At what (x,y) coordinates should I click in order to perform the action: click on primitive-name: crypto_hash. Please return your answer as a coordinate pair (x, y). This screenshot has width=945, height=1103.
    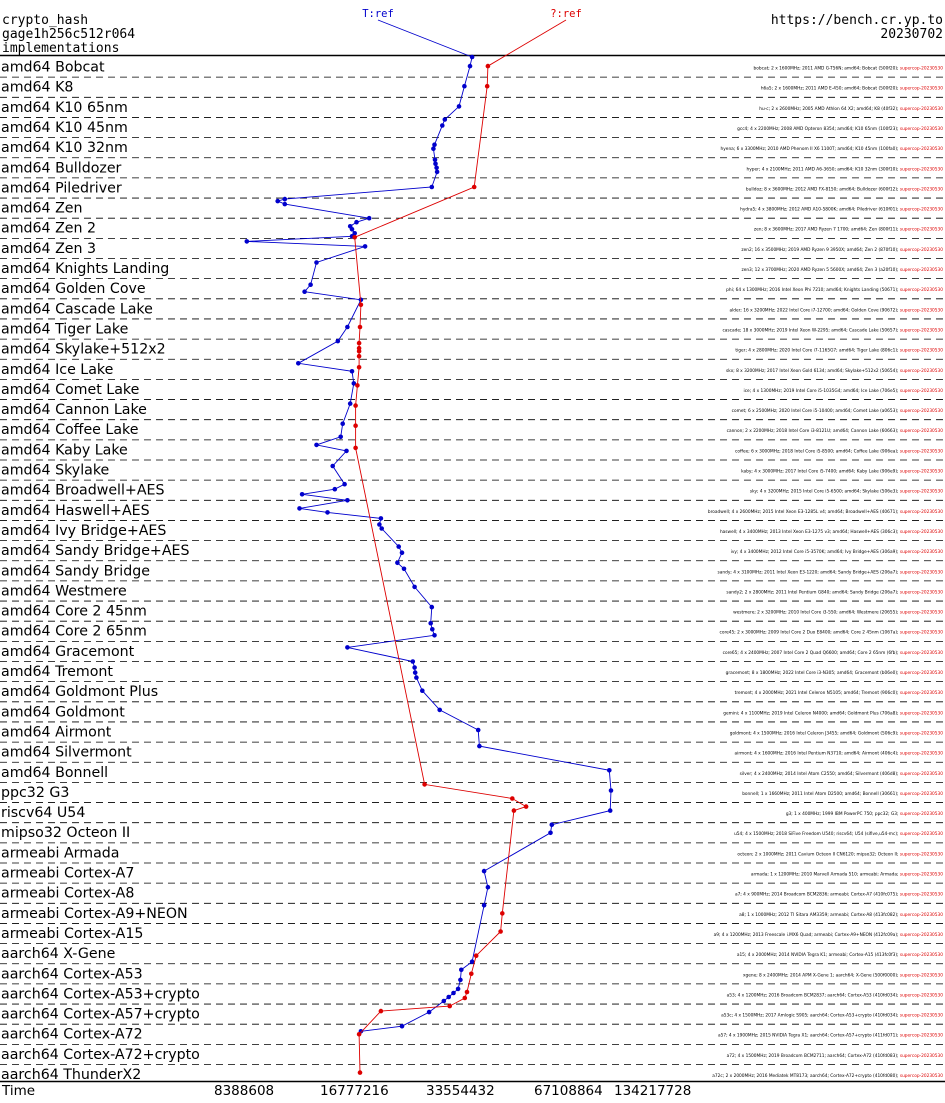
    Looking at the image, I should click on (45, 20).